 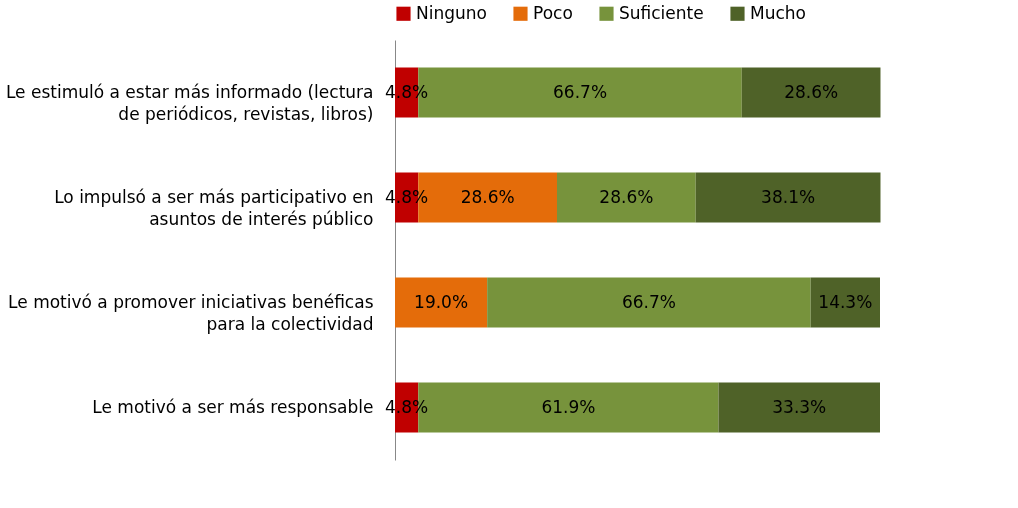 What do you see at coordinates (191, 312) in the screenshot?
I see `y-tick-label: Le motivó a promover iniciativas benéficas para la colectividad` at bounding box center [191, 312].